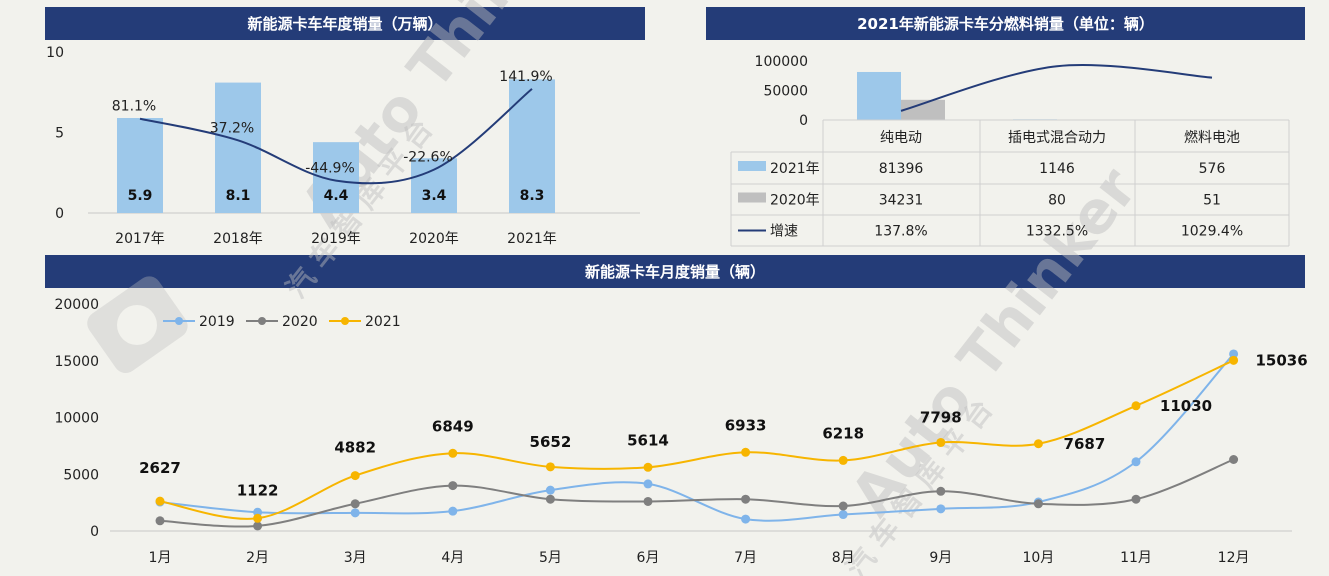 Image resolution: width=1329 pixels, height=576 pixels. Describe the element at coordinates (1085, 444) in the screenshot. I see `data-label-2021: 7687` at that location.